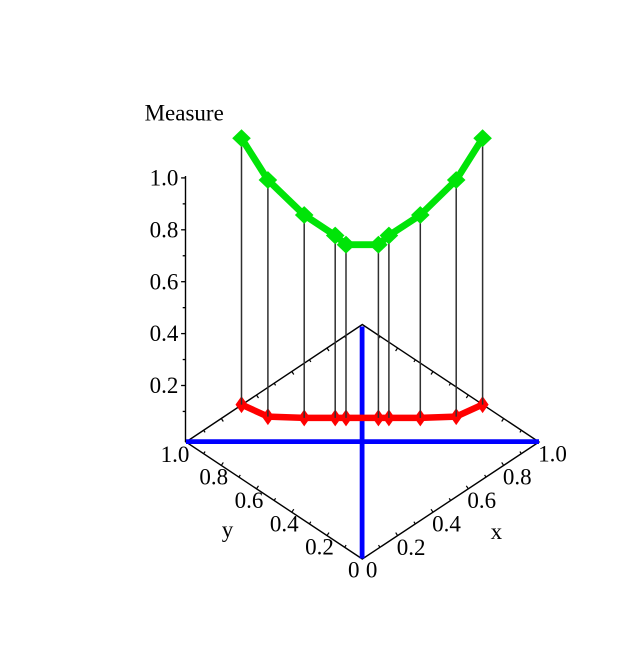  I want to click on svg-text: x, so click(497, 531).